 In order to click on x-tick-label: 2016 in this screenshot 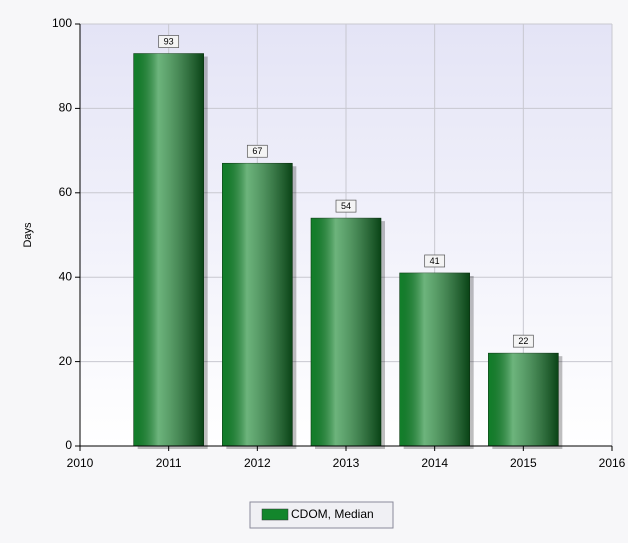, I will do `click(612, 463)`.